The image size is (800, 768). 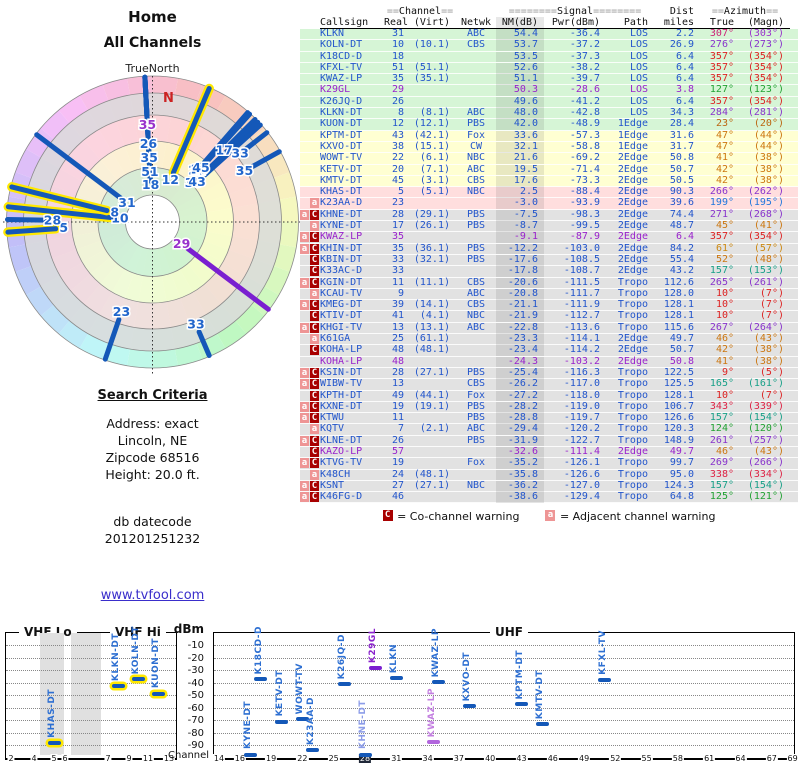 I want to click on cell-pwr: -126.6, so click(x=581, y=474).